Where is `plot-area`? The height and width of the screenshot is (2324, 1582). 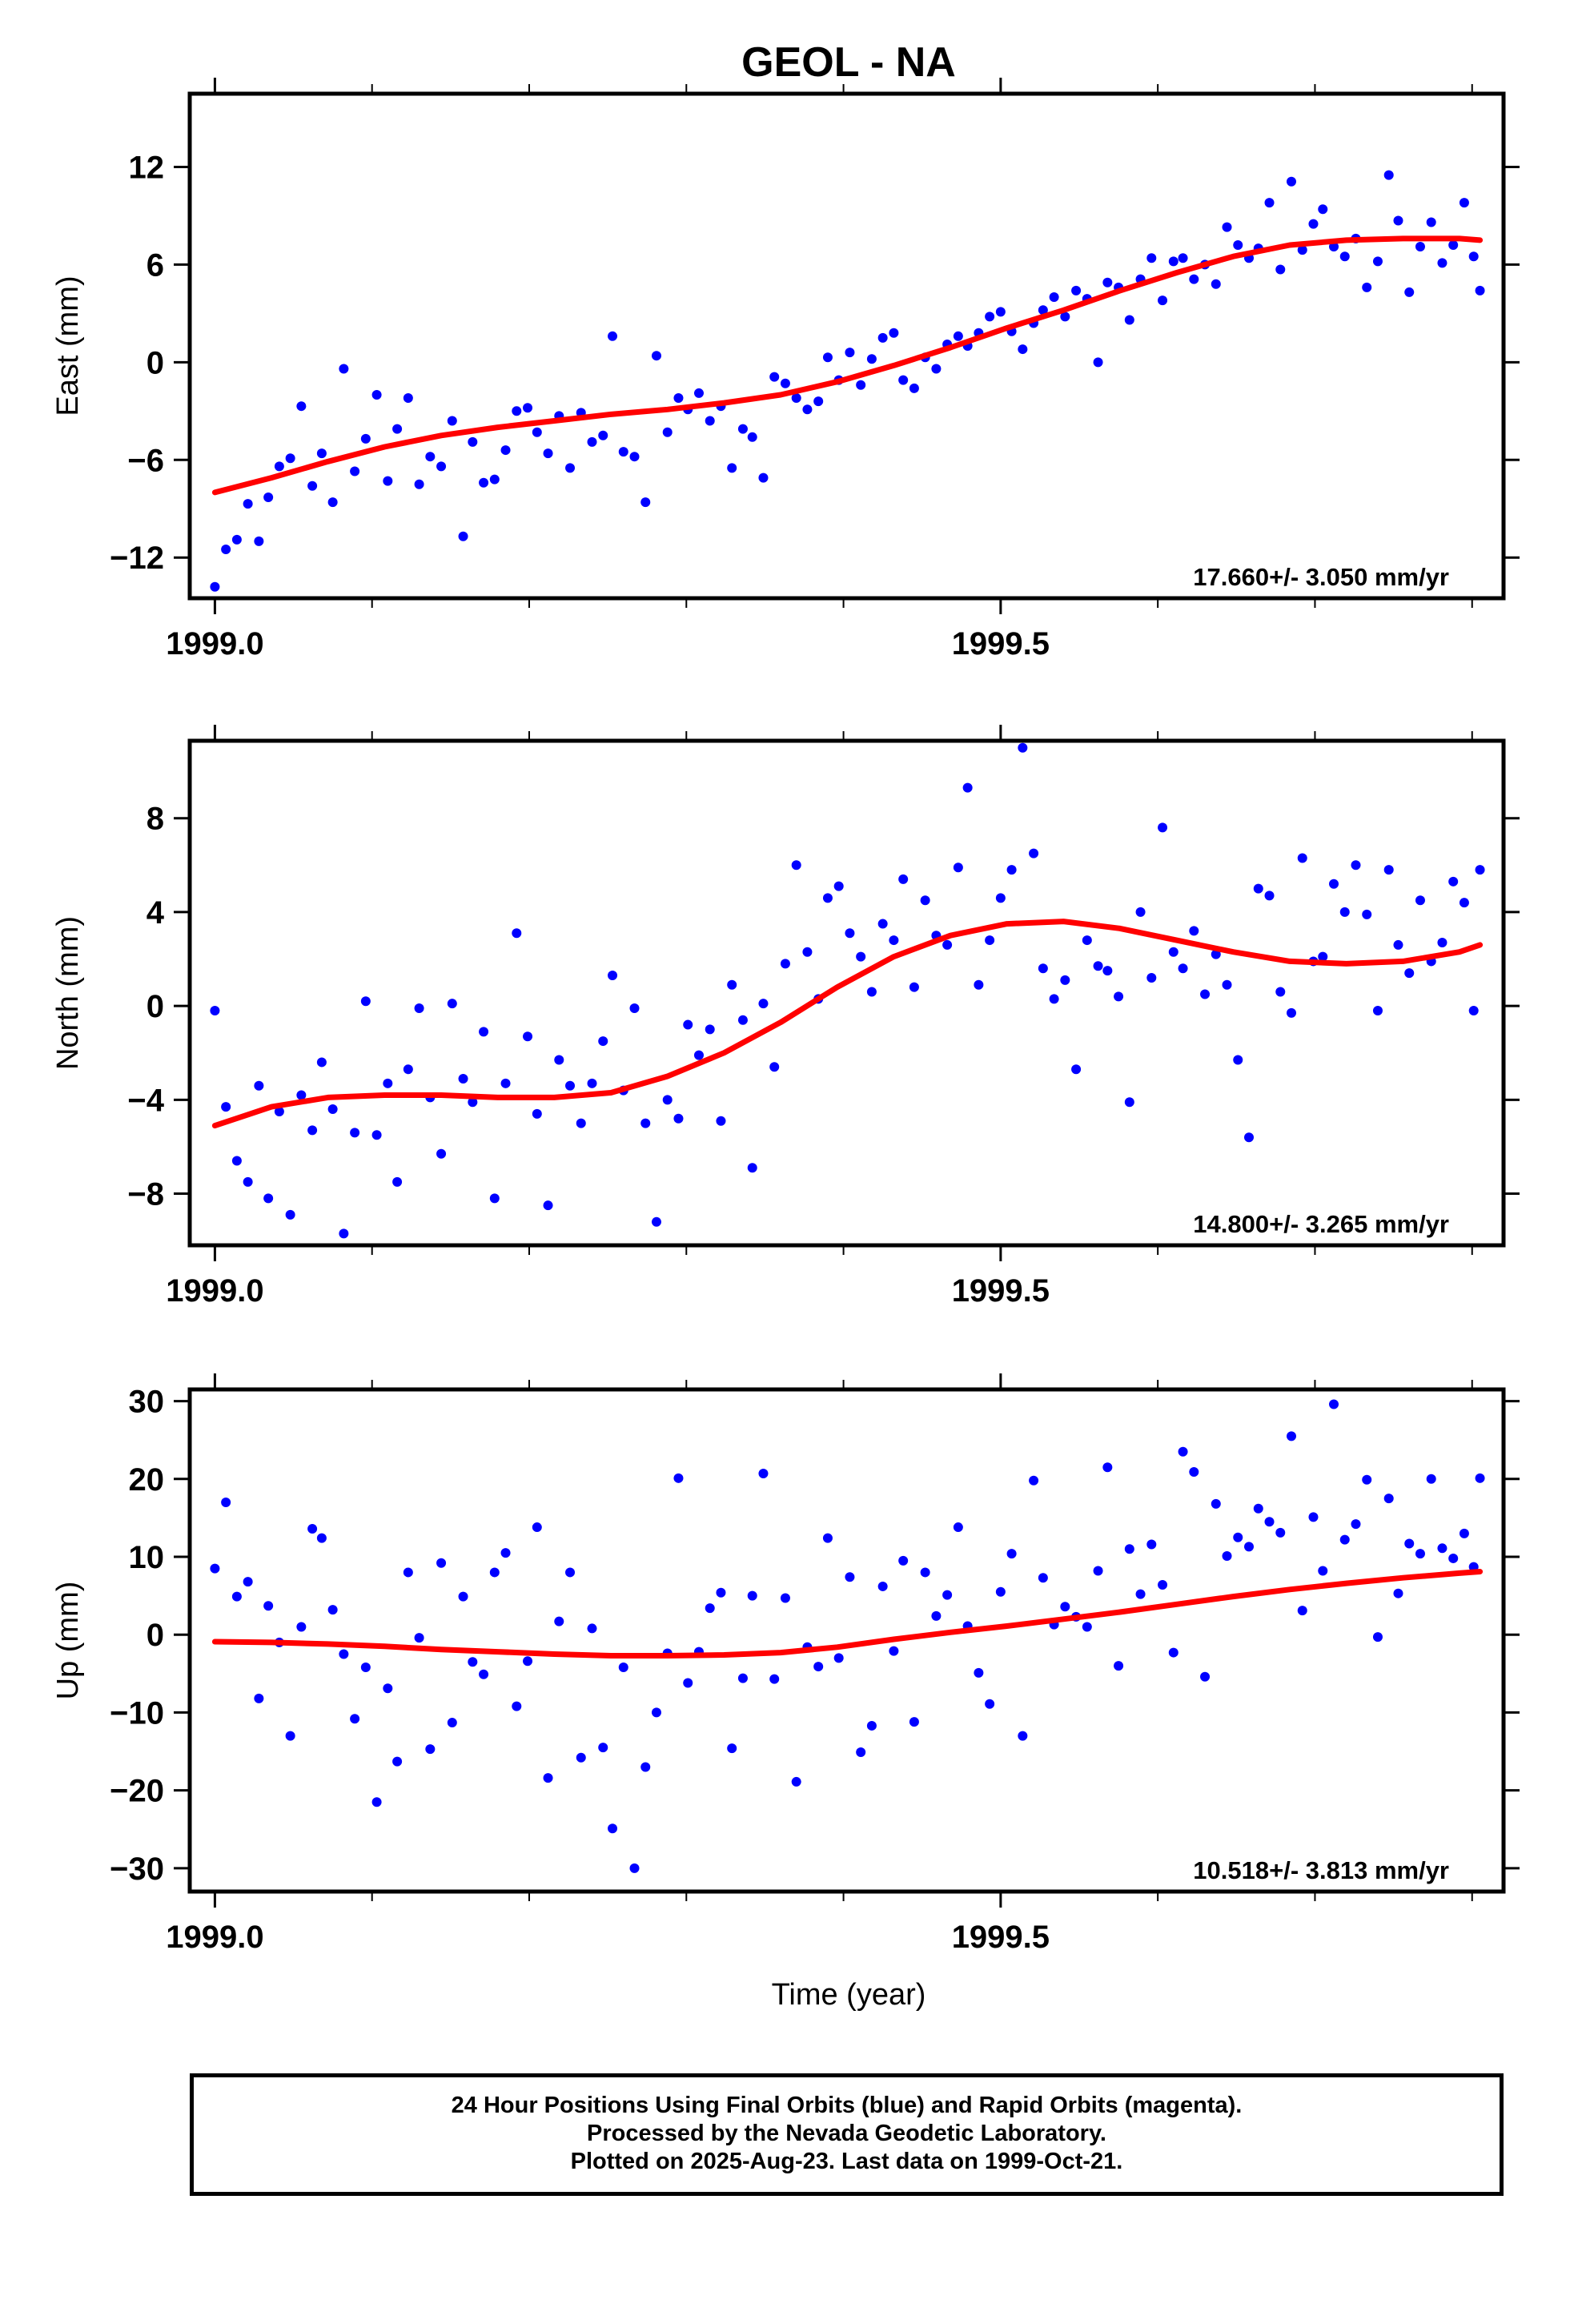
plot-area is located at coordinates (847, 381).